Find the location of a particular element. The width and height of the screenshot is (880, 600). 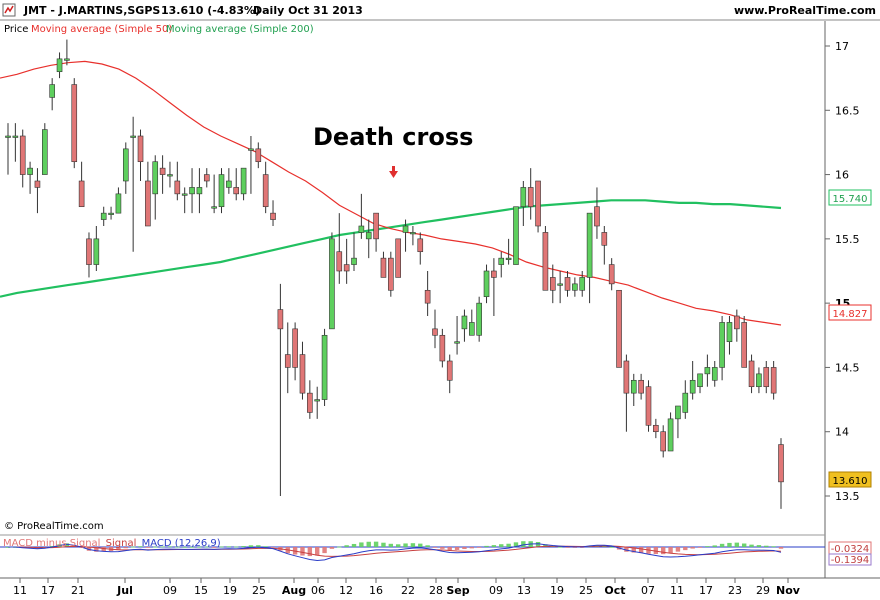

x-tick-label: 11 is located at coordinates (677, 590).